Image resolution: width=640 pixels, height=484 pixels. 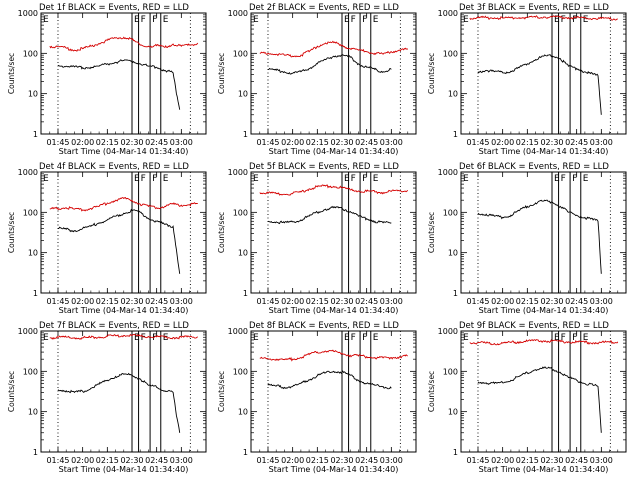 What do you see at coordinates (534, 167) in the screenshot?
I see `panel-title: Det 6f BLACK = Events, RED = LLD` at bounding box center [534, 167].